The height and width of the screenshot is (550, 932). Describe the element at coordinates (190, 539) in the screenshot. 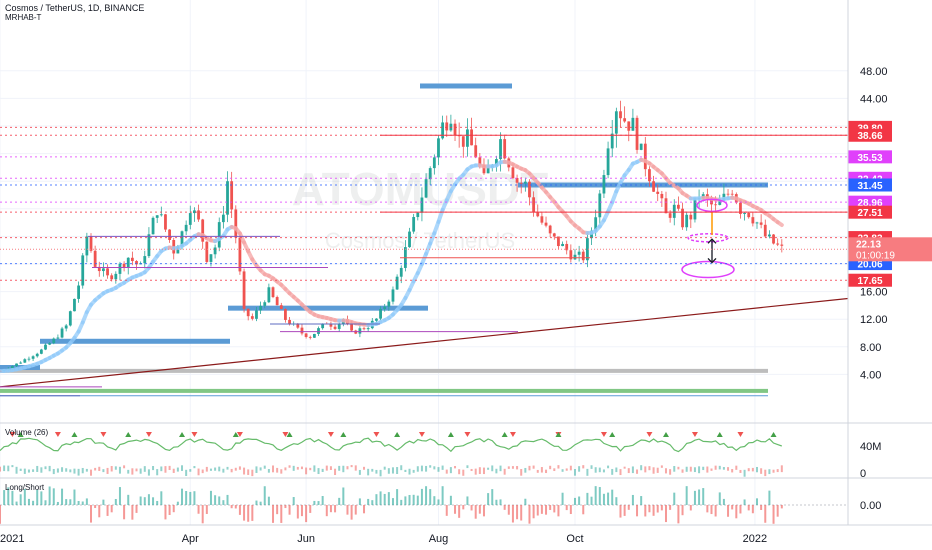

I see `time-tick-label: Apr` at that location.